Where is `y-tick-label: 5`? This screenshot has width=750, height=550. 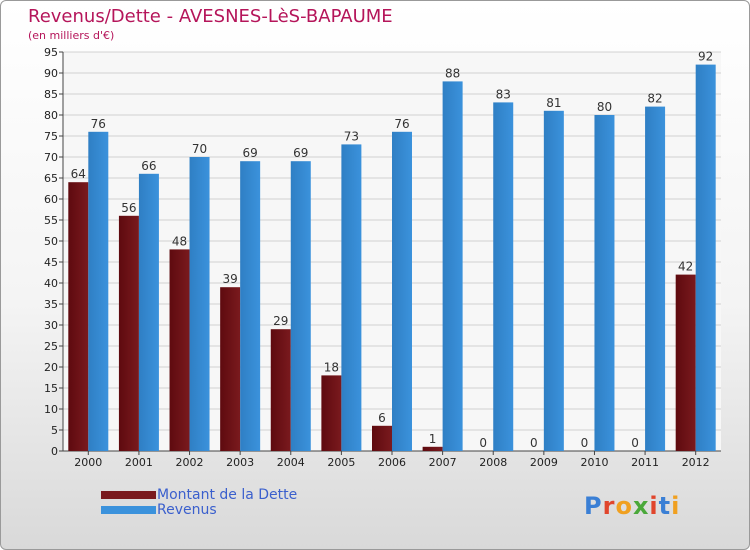 y-tick-label: 5 is located at coordinates (54, 430).